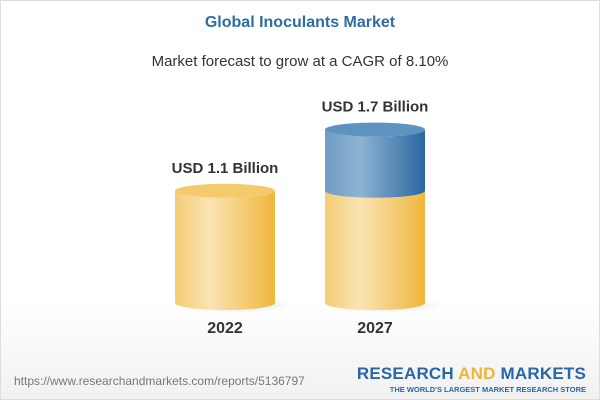 The image size is (600, 400). Describe the element at coordinates (477, 373) in the screenshot. I see `logo-text-and: AND` at that location.